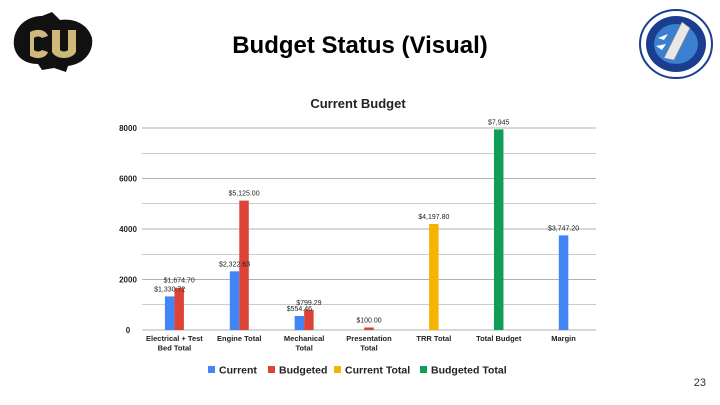  Describe the element at coordinates (358, 103) in the screenshot. I see `chart-title: Current Budget` at that location.